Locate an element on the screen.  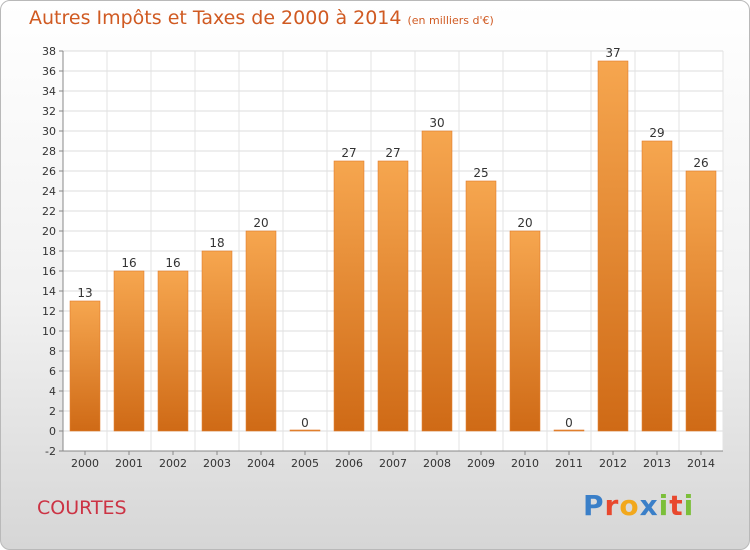
data-label-2001: 16 is located at coordinates (128, 263).